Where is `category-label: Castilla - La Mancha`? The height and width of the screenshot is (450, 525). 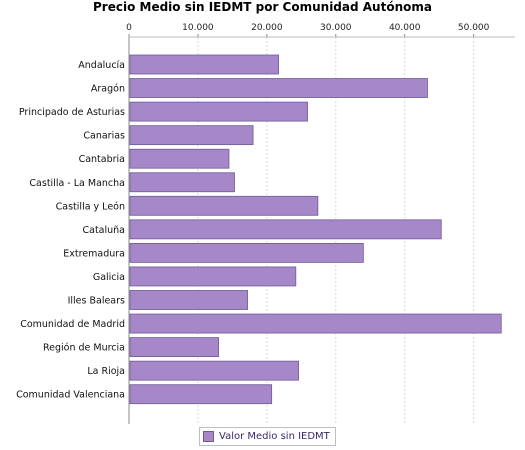 category-label: Castilla - La Mancha is located at coordinates (77, 183).